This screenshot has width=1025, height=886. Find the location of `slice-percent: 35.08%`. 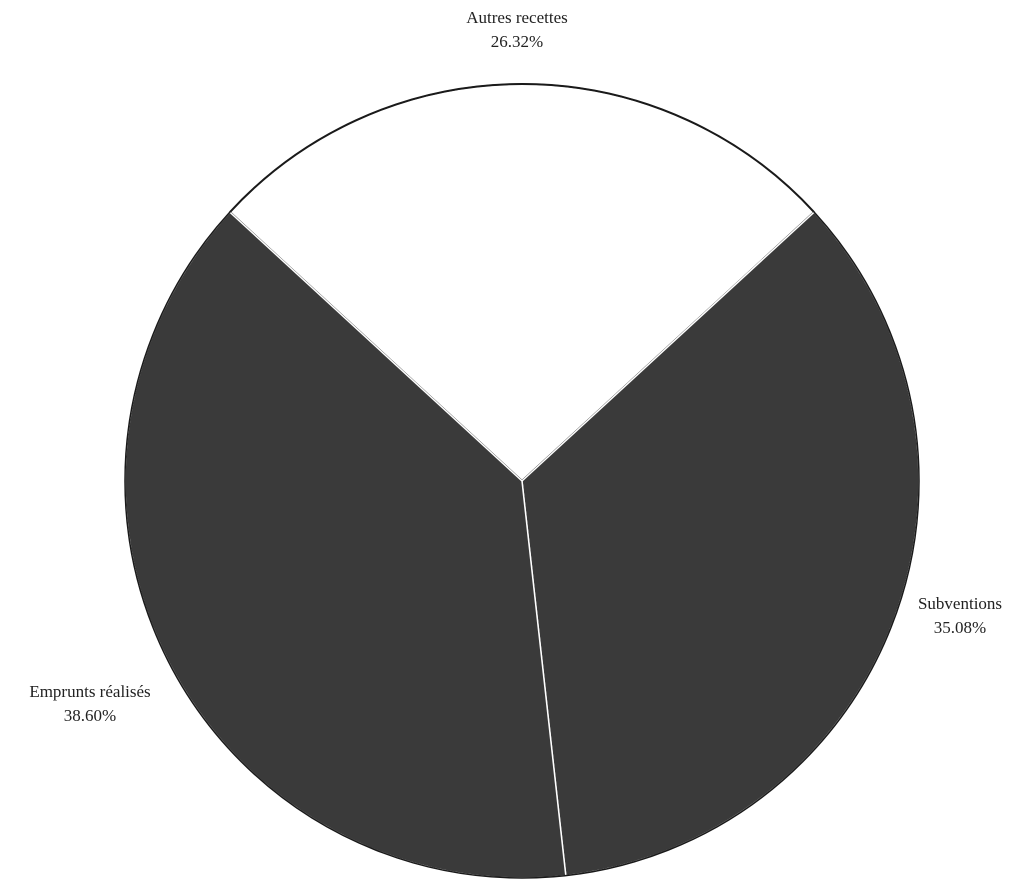

slice-percent: 35.08% is located at coordinates (960, 627).